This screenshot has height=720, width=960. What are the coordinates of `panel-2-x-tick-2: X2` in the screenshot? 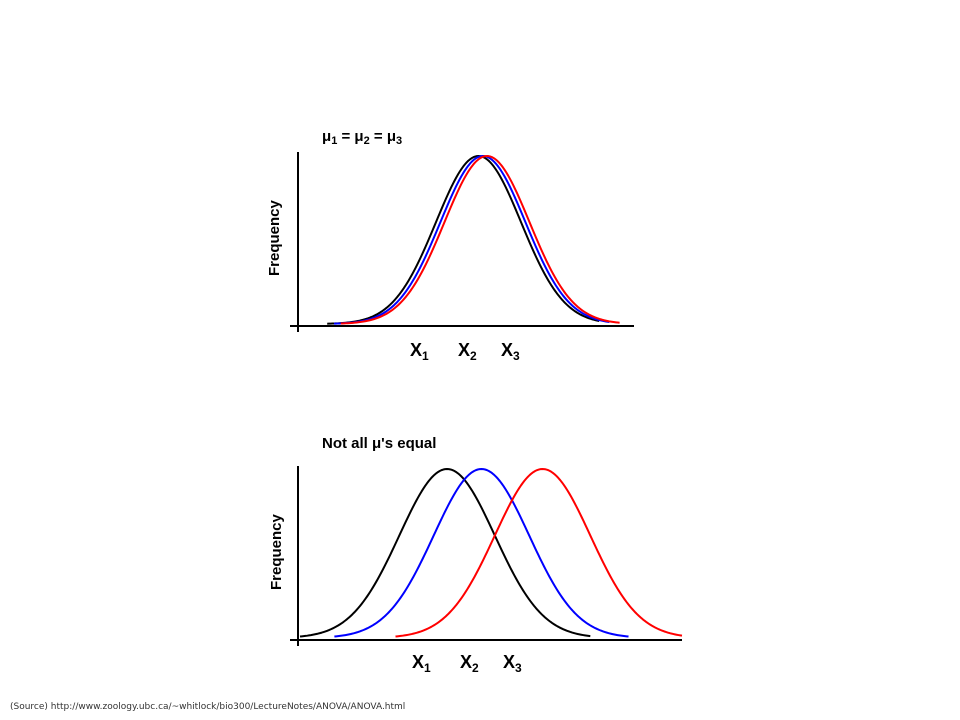 It's located at (469, 663).